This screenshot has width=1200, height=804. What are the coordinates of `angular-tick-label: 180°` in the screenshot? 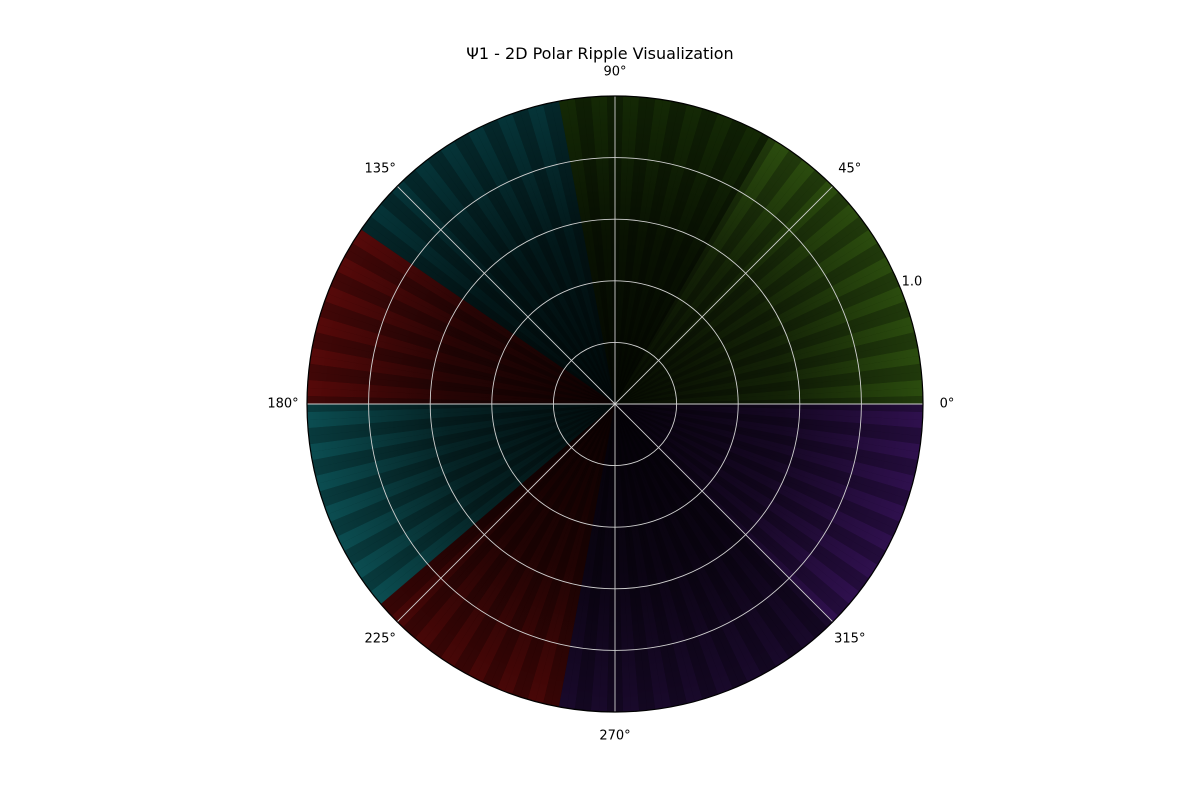 It's located at (282, 404).